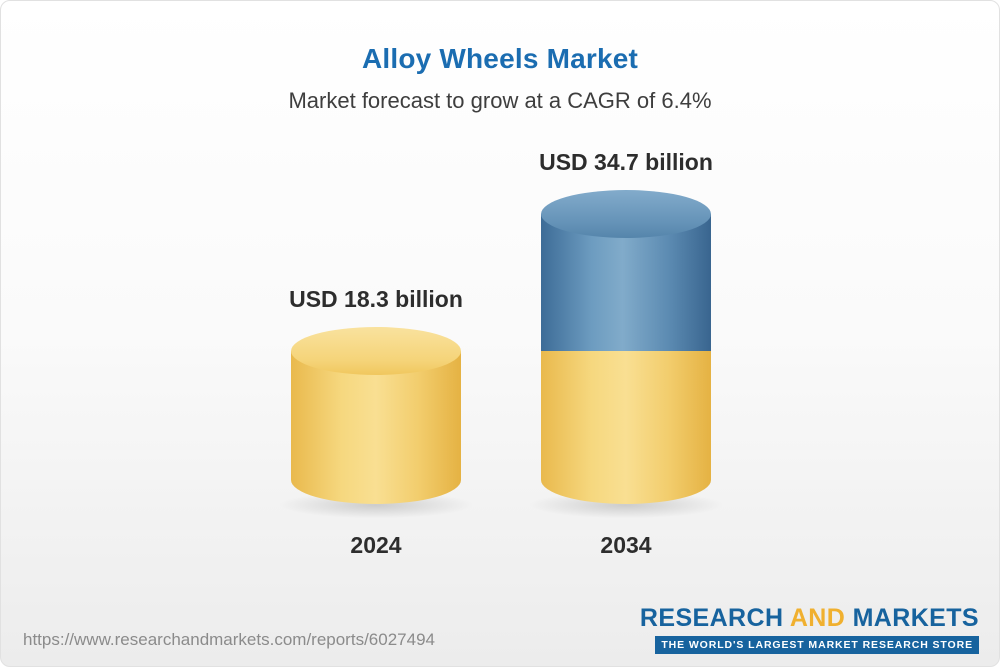 The image size is (1000, 667). What do you see at coordinates (376, 299) in the screenshot?
I see `value-label-2024: USD 18.3 billion` at bounding box center [376, 299].